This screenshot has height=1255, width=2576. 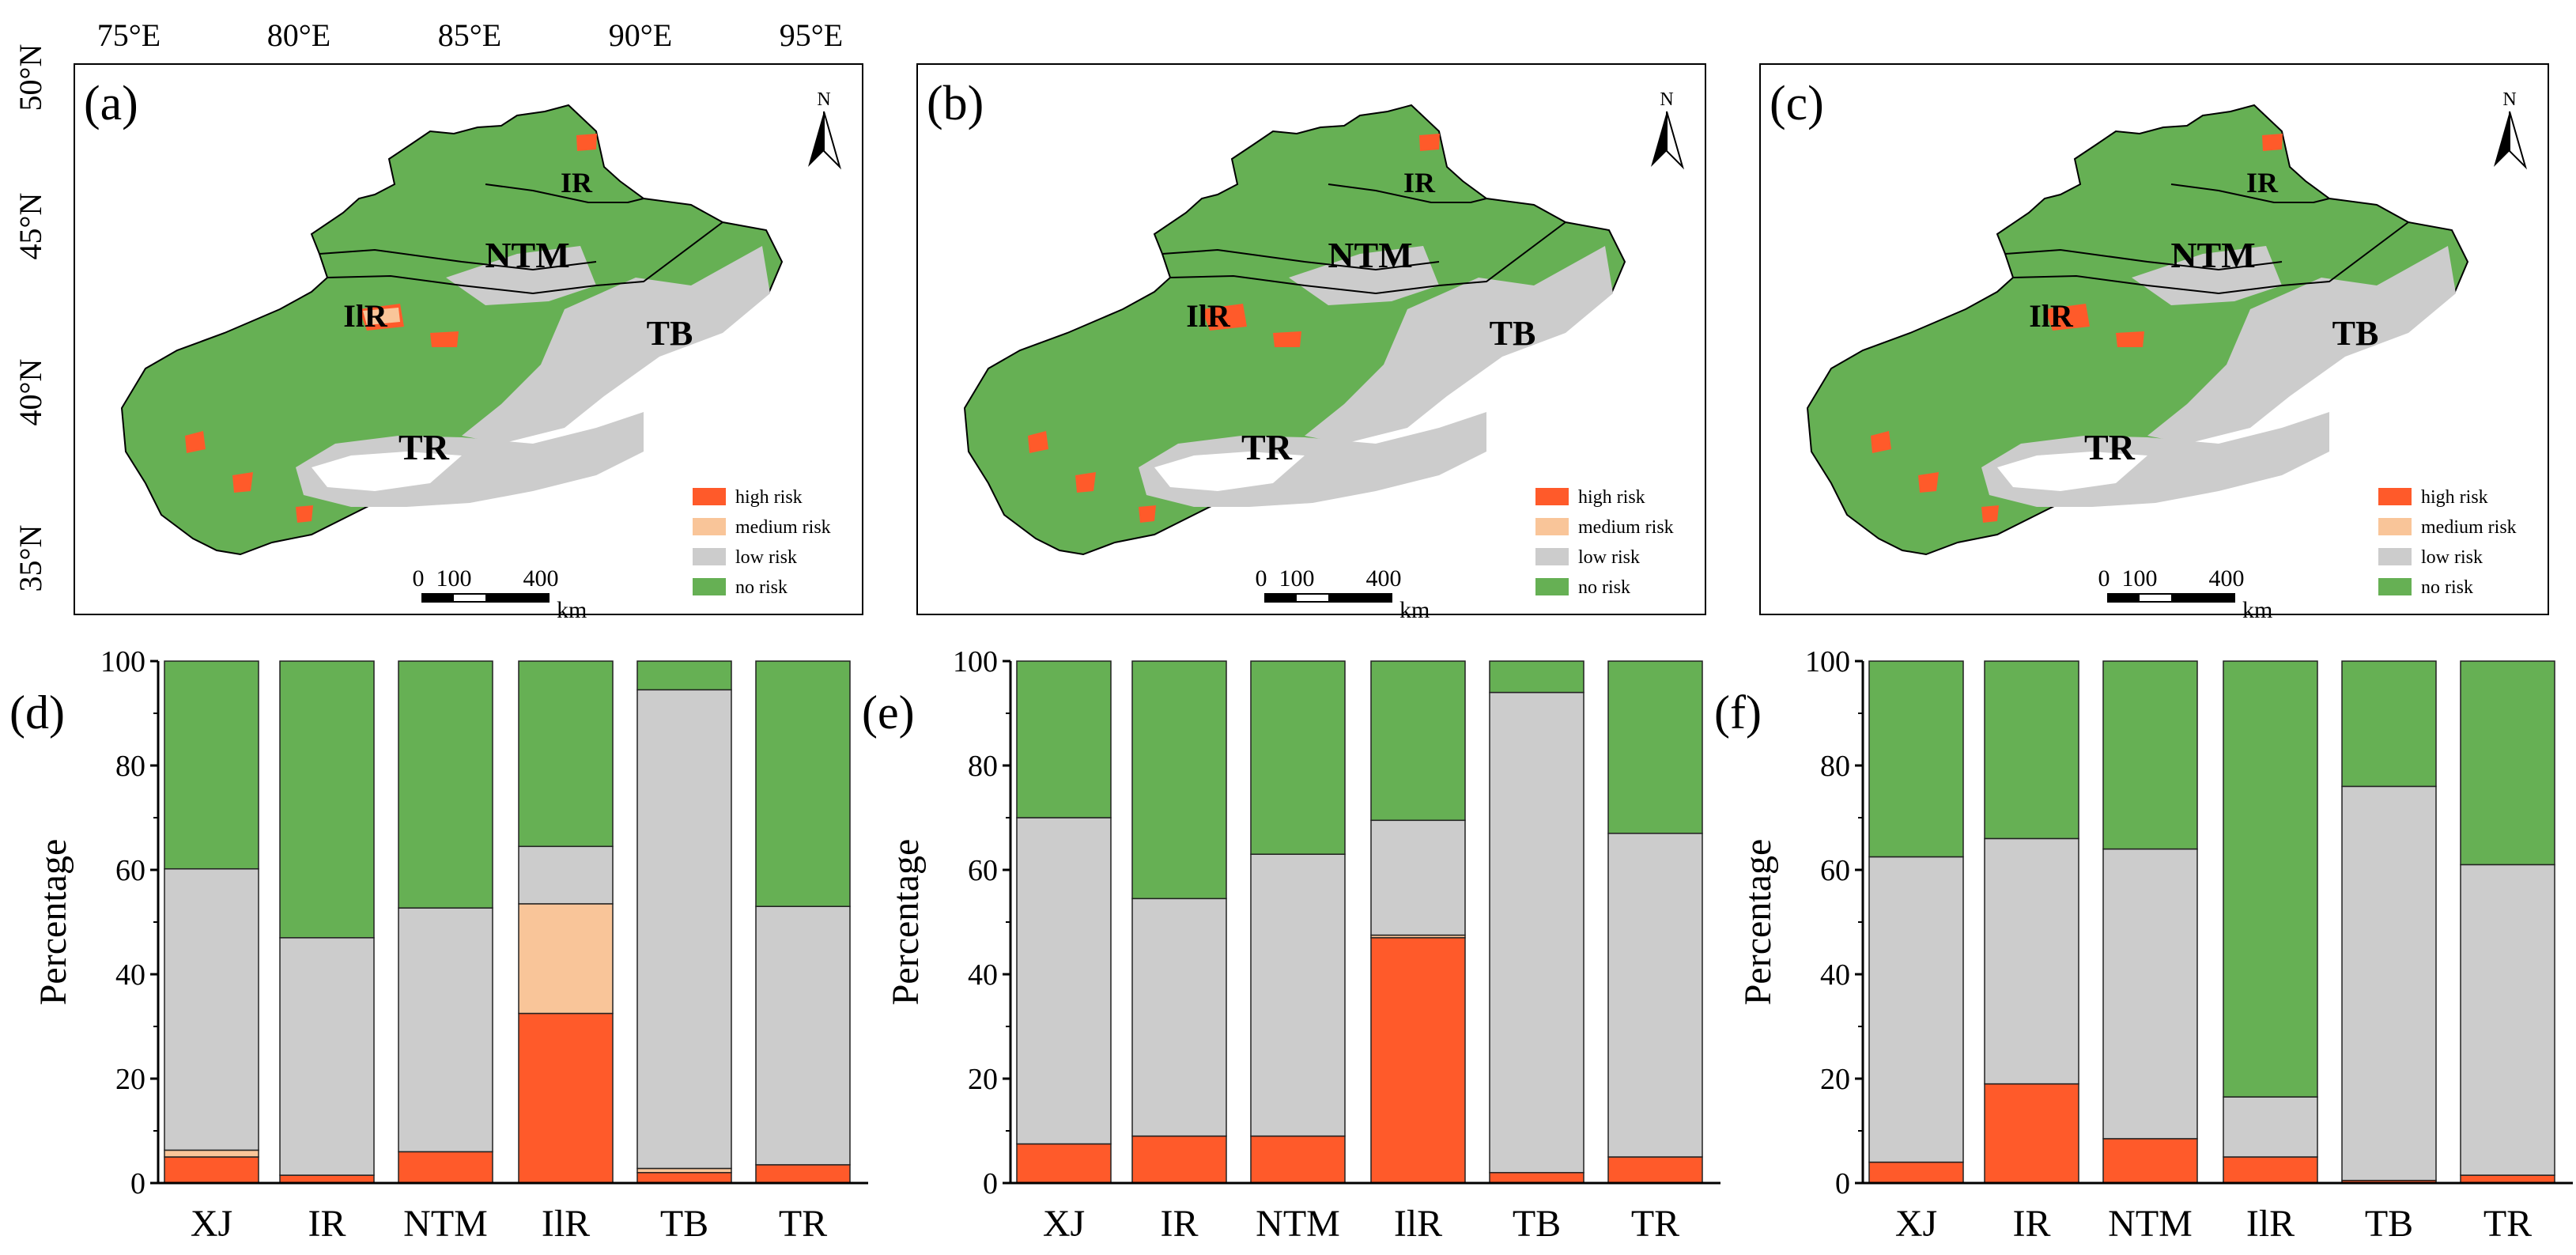 What do you see at coordinates (527, 255) in the screenshot?
I see `region-label: NTM` at bounding box center [527, 255].